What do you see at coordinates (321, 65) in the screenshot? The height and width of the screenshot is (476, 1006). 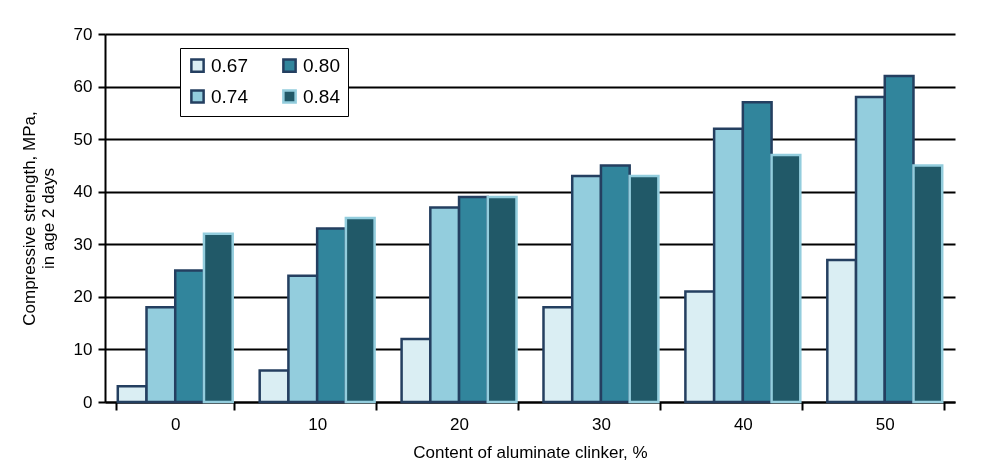 I see `legend-label: 0.80` at bounding box center [321, 65].